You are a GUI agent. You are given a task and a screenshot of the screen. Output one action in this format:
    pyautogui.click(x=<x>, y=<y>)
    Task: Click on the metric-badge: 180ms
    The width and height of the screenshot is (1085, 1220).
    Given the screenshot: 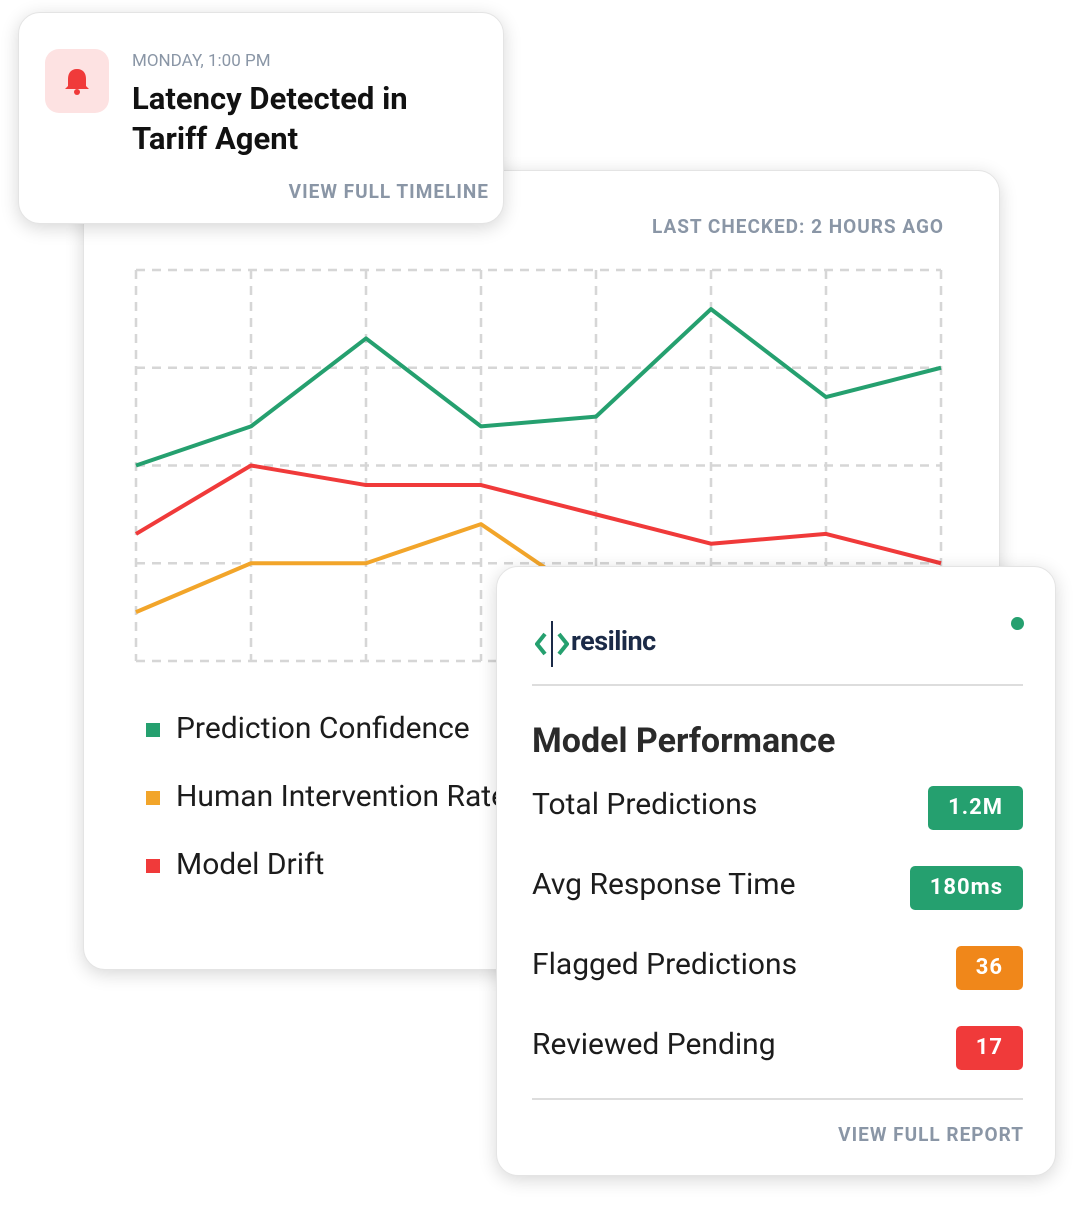 What is the action you would take?
    pyautogui.click(x=966, y=888)
    